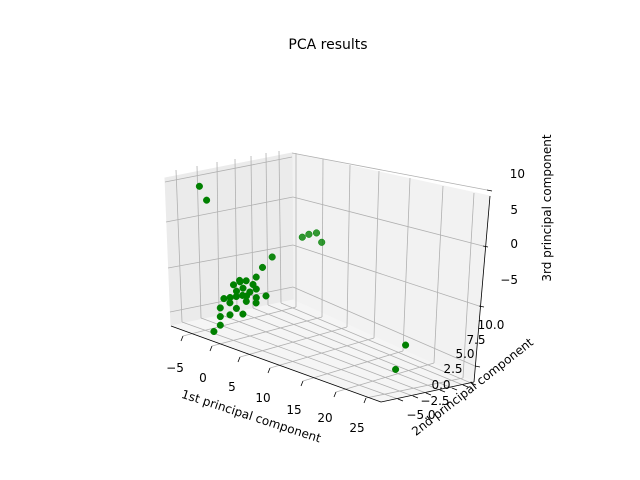 The image size is (640, 480). What do you see at coordinates (434, 401) in the screenshot?
I see `y-tick-label: −2.5` at bounding box center [434, 401].